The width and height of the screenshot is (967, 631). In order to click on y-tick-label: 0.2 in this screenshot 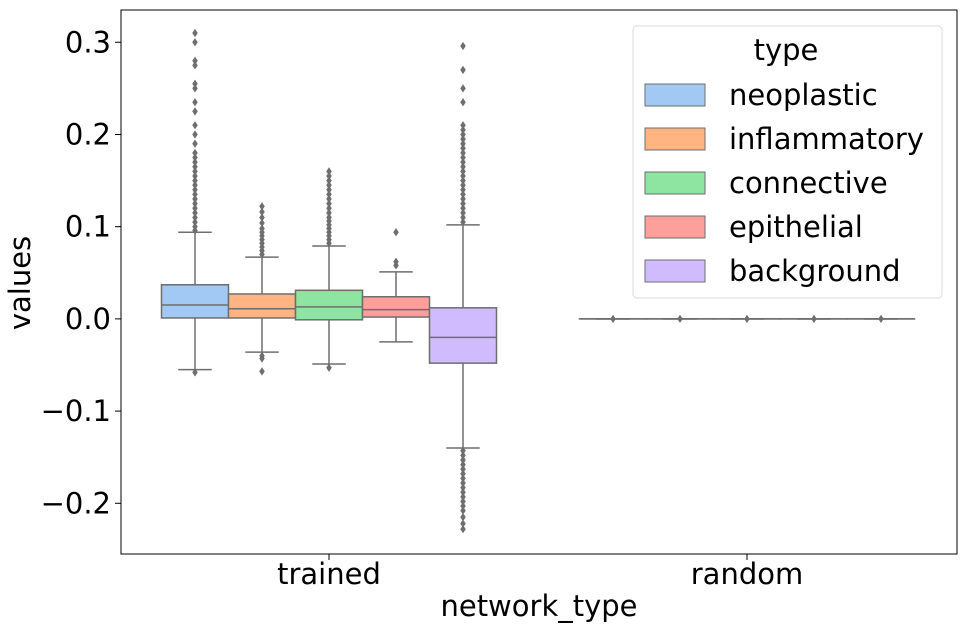, I will do `click(88, 134)`.